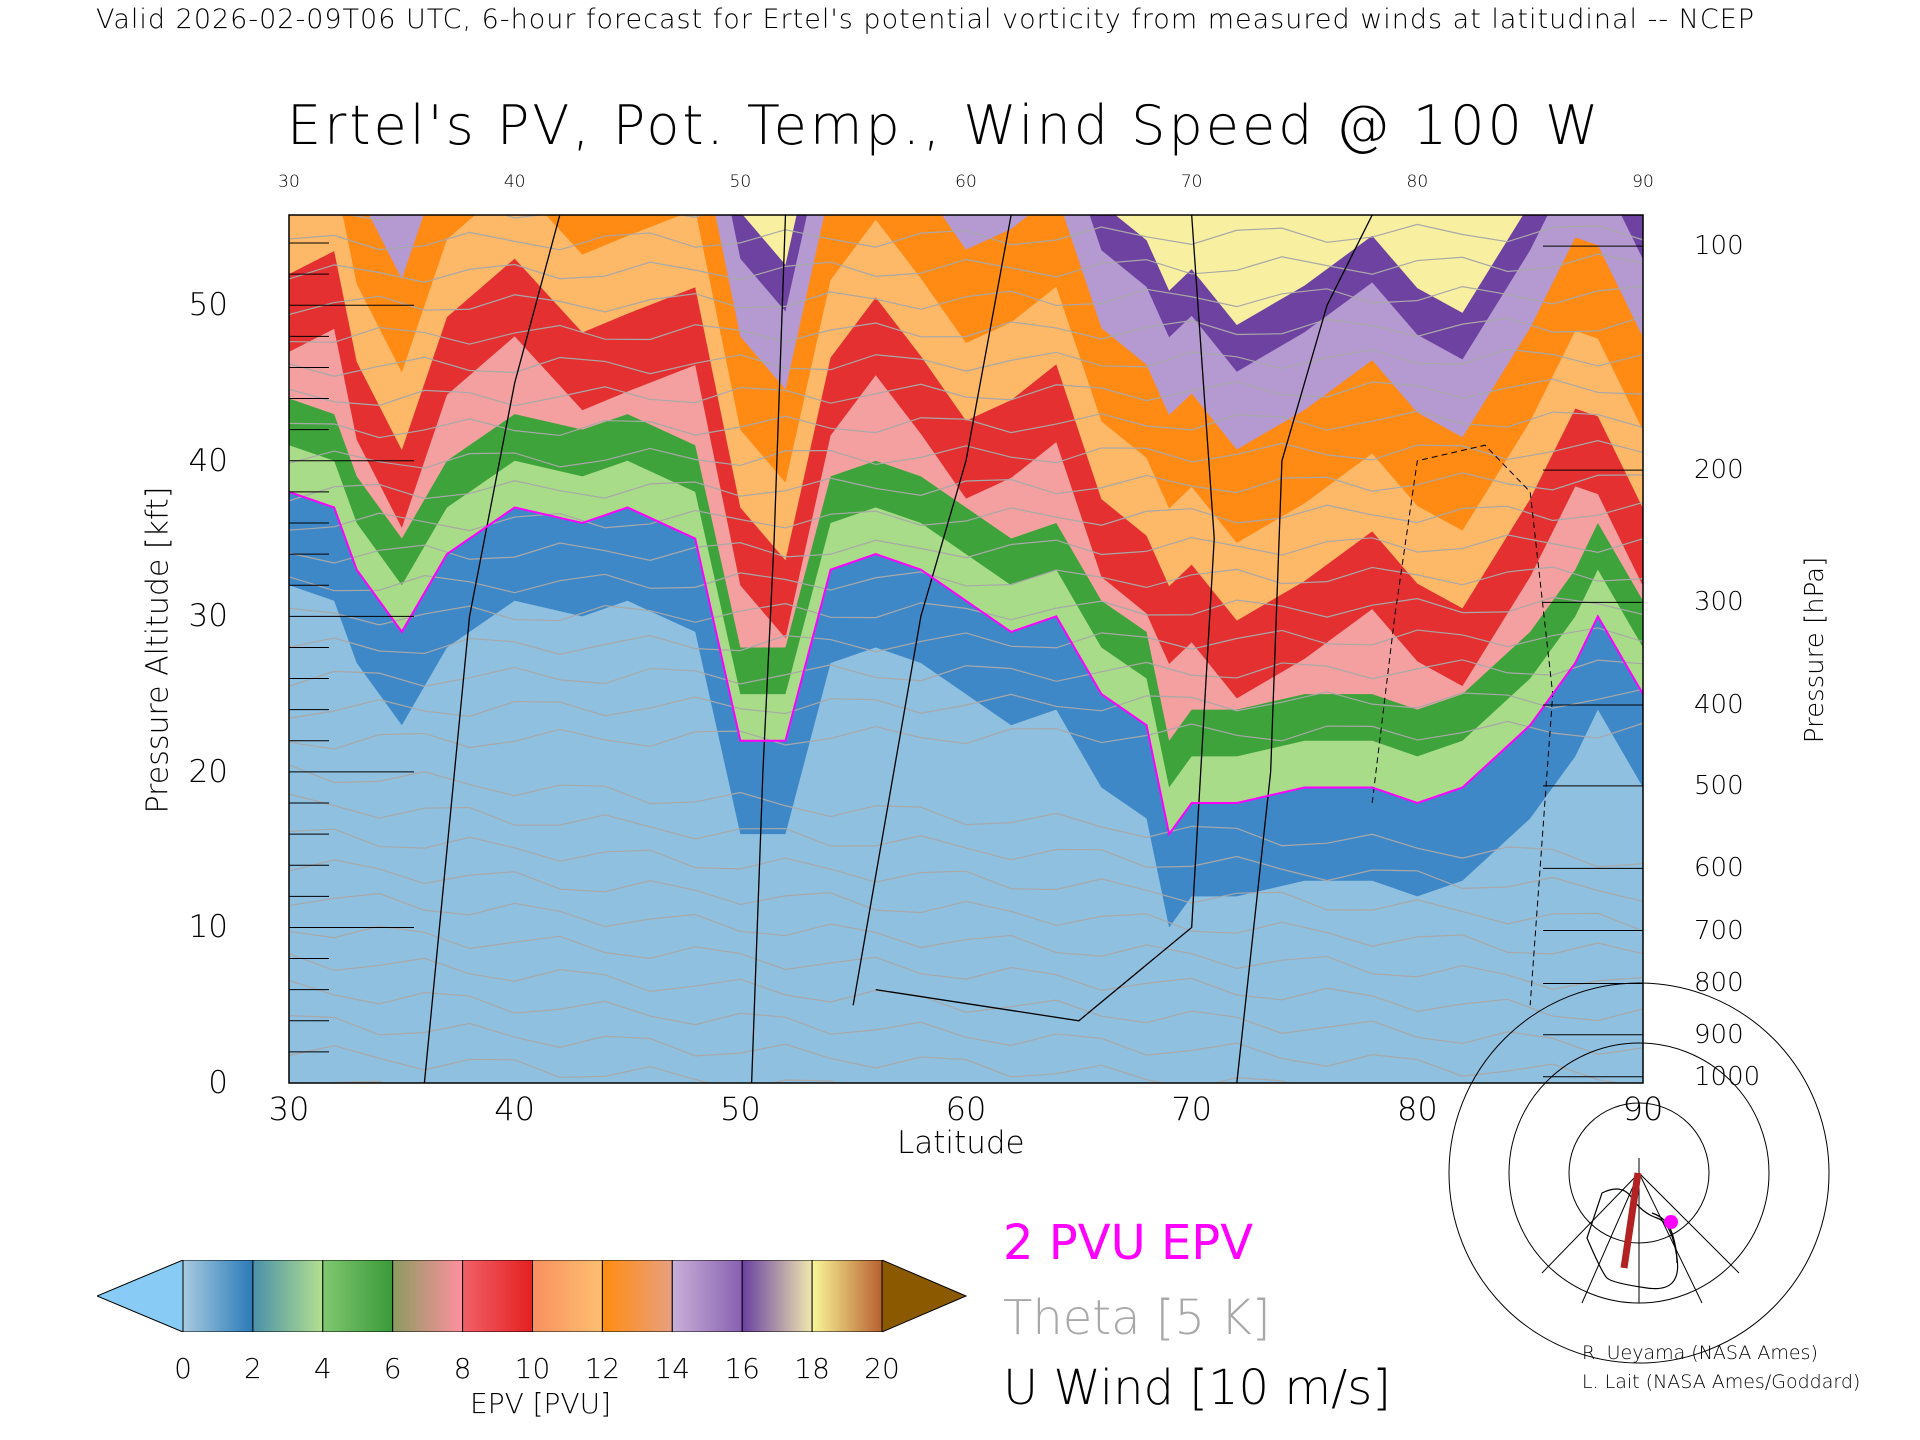 Image resolution: width=1920 pixels, height=1440 pixels. Describe the element at coordinates (183, 1368) in the screenshot. I see `colorbar-tick-label: 0` at that location.